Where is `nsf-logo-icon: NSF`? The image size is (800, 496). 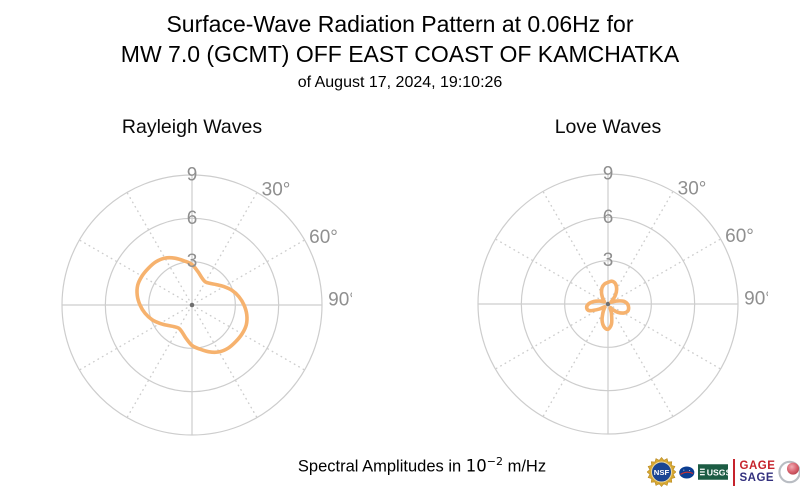
nsf-logo-icon: NSF is located at coordinates (662, 472).